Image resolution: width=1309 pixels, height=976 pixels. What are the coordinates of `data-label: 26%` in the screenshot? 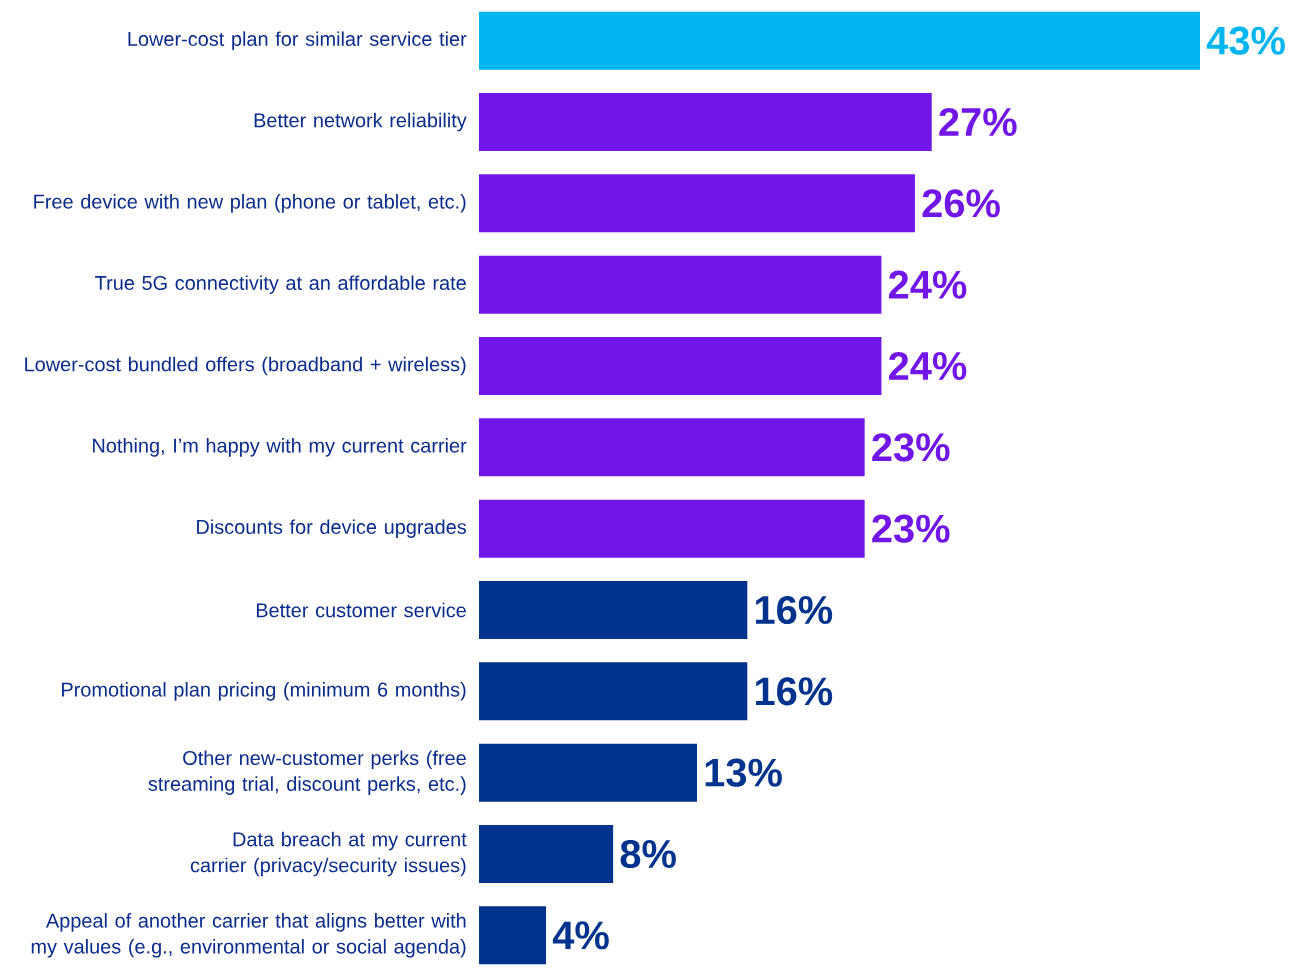 It's located at (961, 203).